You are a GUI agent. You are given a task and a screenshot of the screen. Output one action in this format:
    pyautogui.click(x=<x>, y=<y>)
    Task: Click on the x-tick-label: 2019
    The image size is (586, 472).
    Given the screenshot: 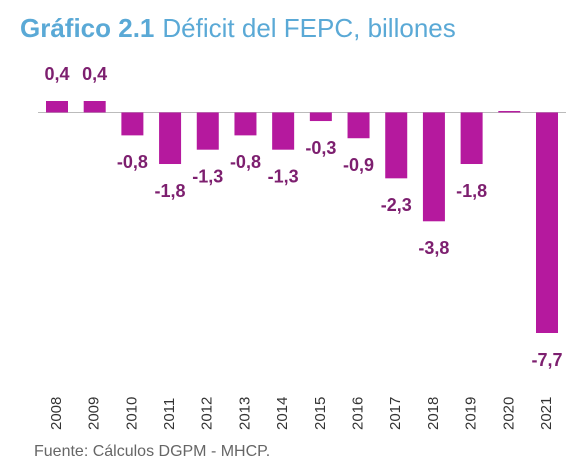 What is the action you would take?
    pyautogui.click(x=471, y=413)
    